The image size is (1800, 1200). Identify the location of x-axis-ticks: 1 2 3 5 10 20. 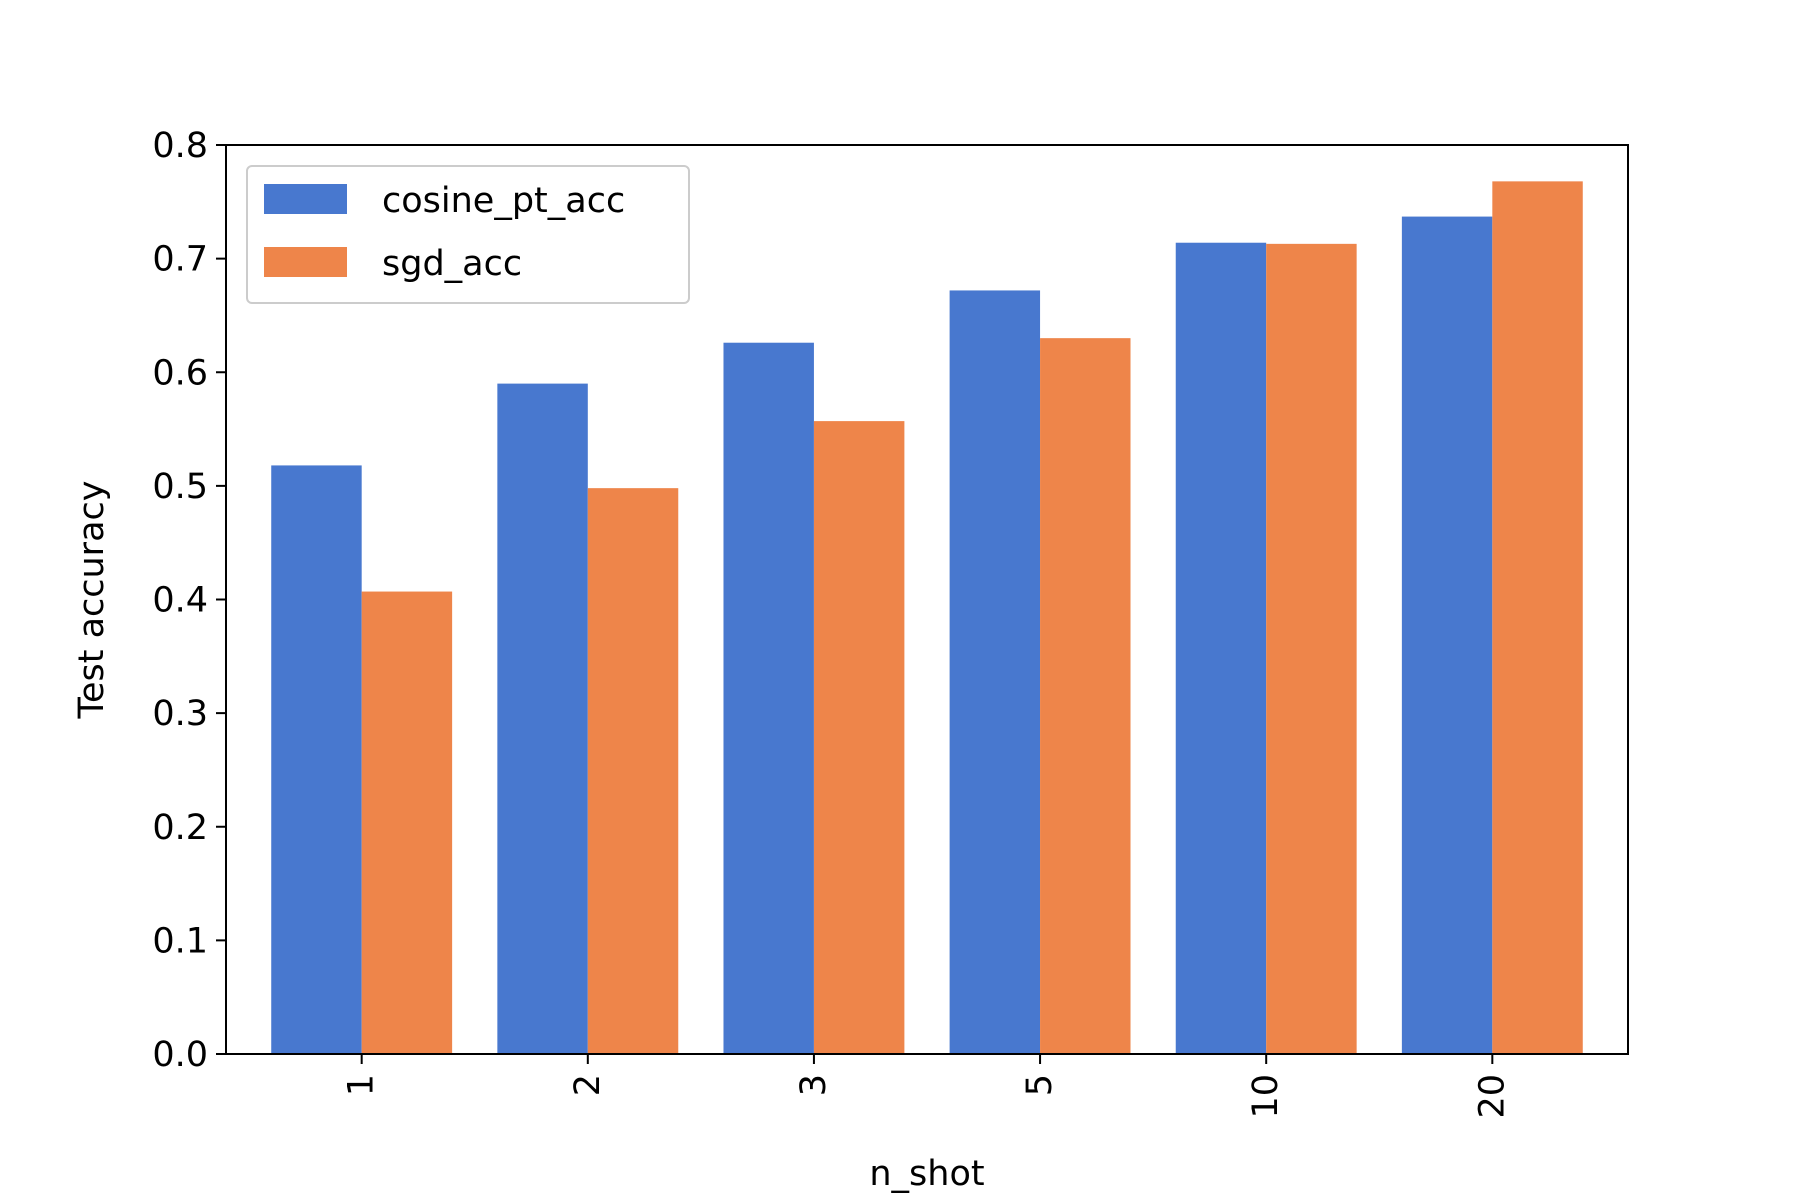
(927, 1086).